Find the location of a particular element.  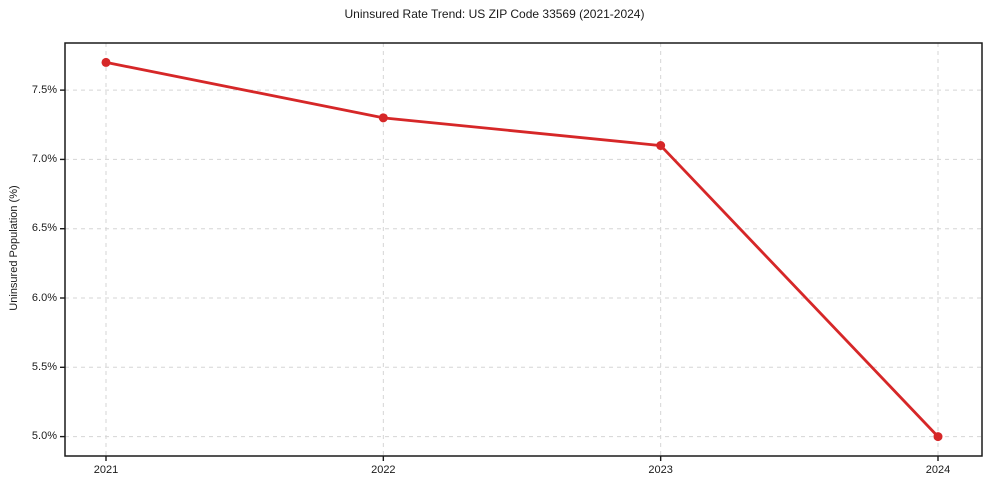

y-tick-label: 6.0% is located at coordinates (44, 297).